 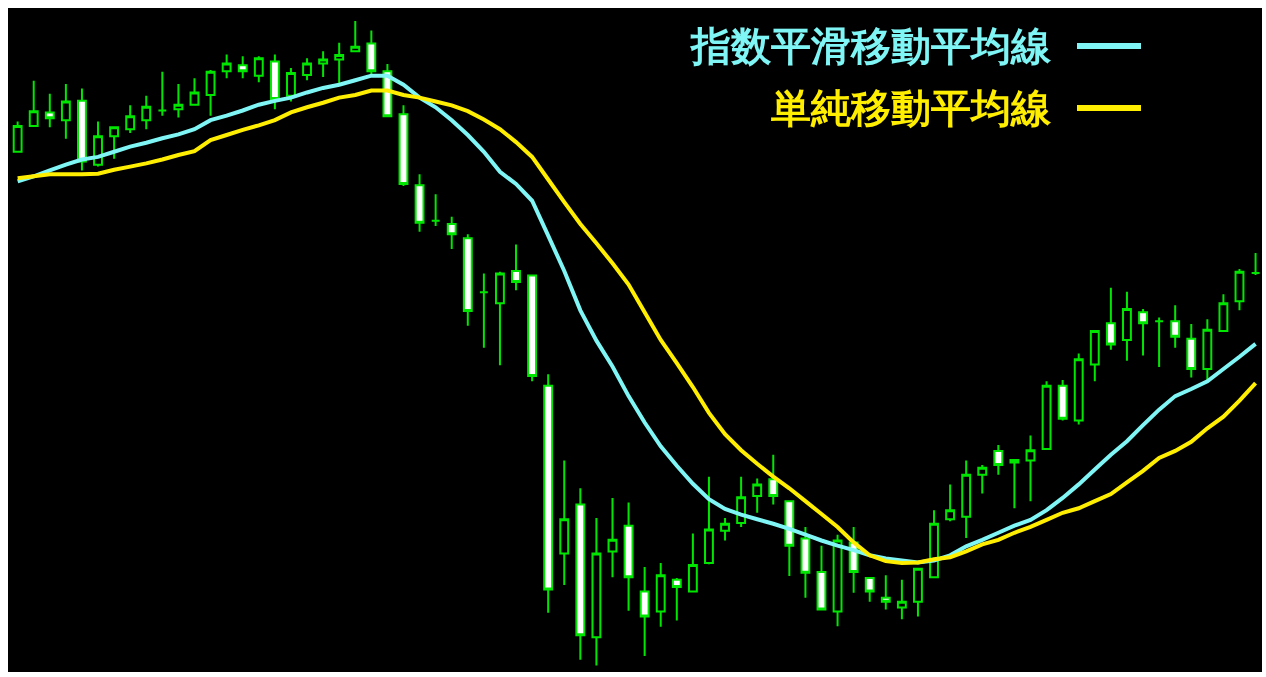 I want to click on legend-label: 指数平滑移動平均線, so click(x=871, y=46).